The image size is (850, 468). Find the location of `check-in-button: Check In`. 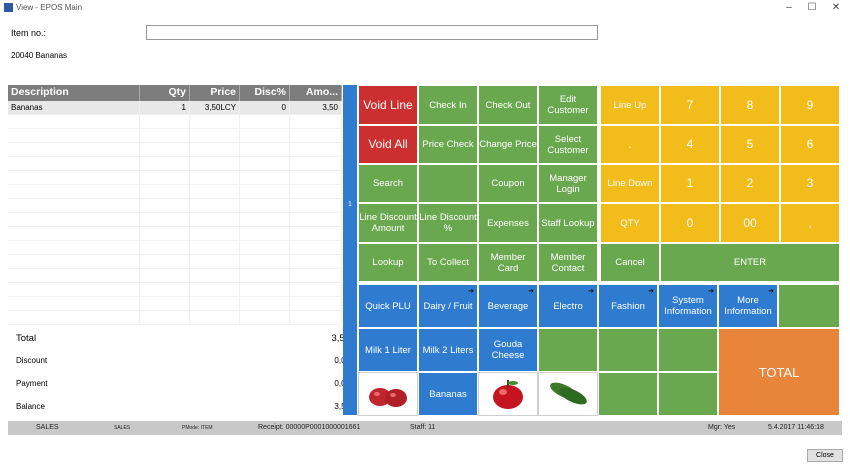

check-in-button: Check In is located at coordinates (448, 105).